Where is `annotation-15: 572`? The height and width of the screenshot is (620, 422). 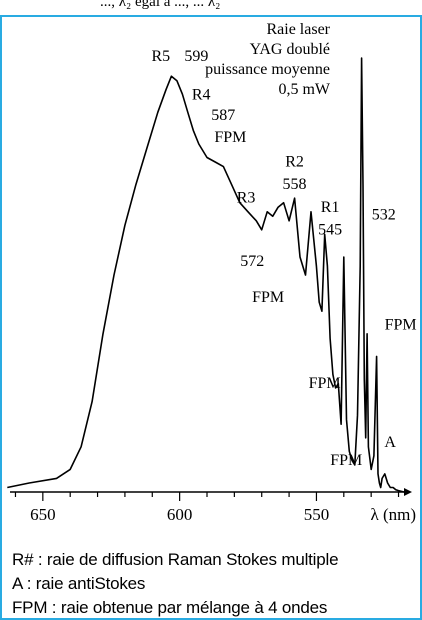 annotation-15: 572 is located at coordinates (252, 261).